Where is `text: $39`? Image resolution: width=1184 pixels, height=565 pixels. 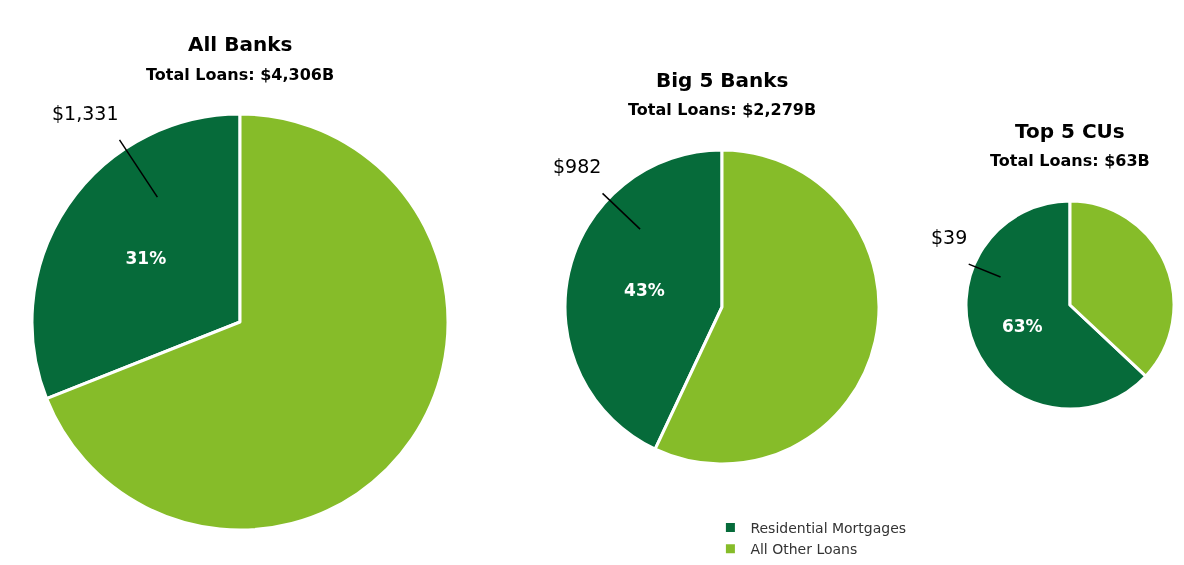 text: $39 is located at coordinates (949, 237).